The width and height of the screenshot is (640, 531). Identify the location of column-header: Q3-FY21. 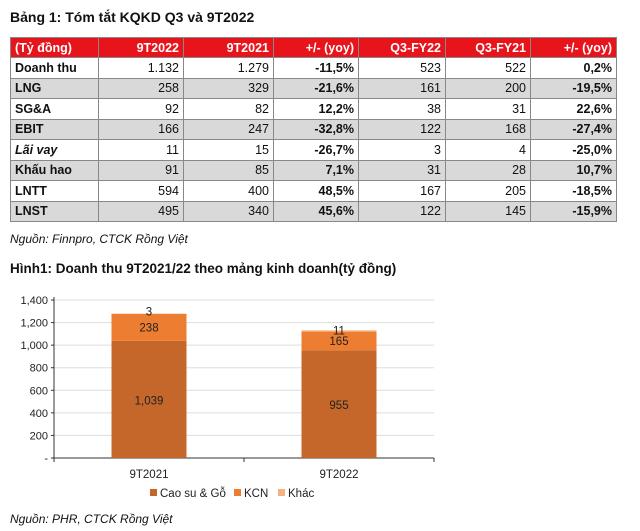
(488, 47).